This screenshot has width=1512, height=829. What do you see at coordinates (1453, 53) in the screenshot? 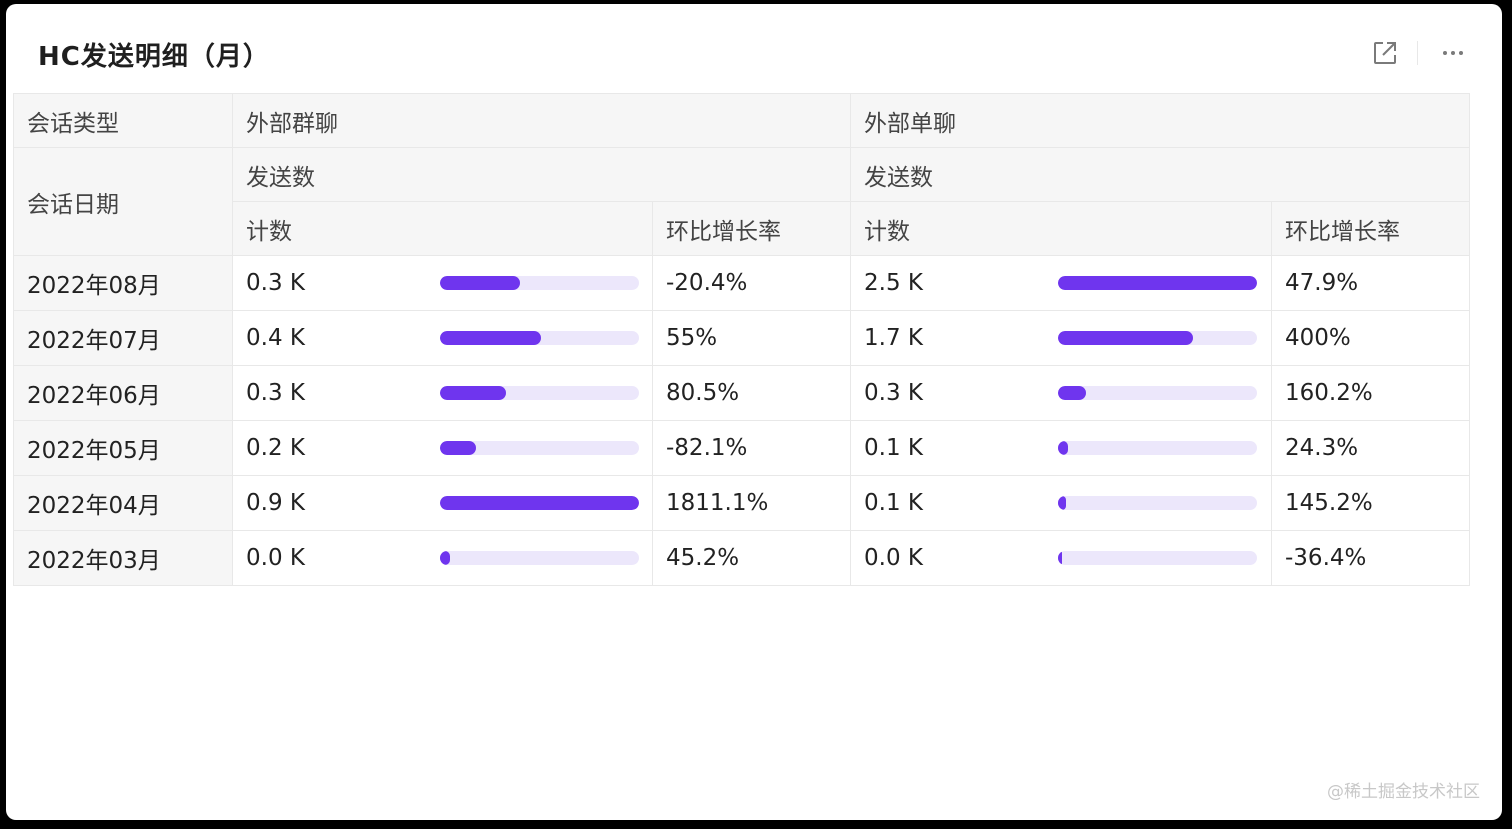
I see `more-icon` at bounding box center [1453, 53].